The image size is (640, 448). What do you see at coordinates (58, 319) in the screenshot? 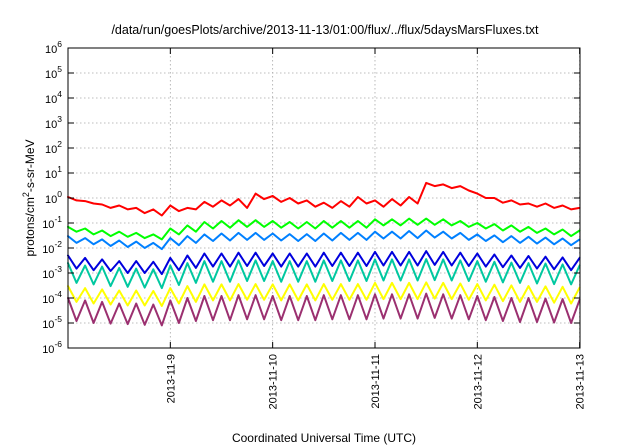
I see `y-tick-exponent: -5` at bounding box center [58, 319].